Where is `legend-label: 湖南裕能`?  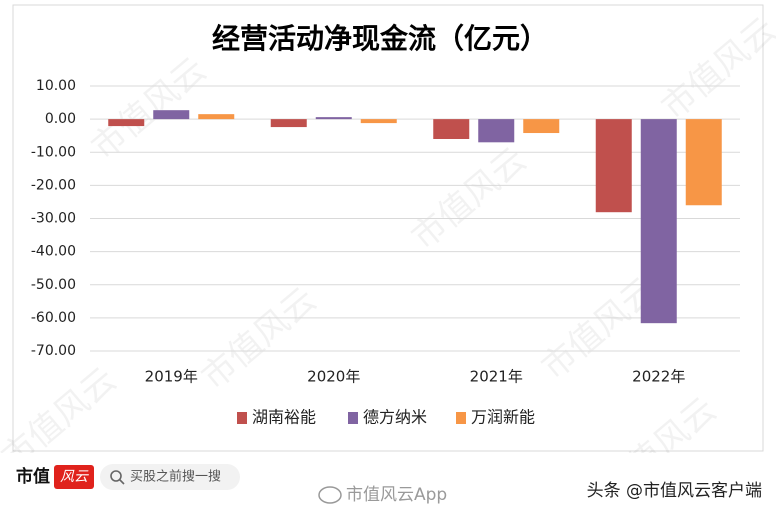 legend-label: 湖南裕能 is located at coordinates (284, 417).